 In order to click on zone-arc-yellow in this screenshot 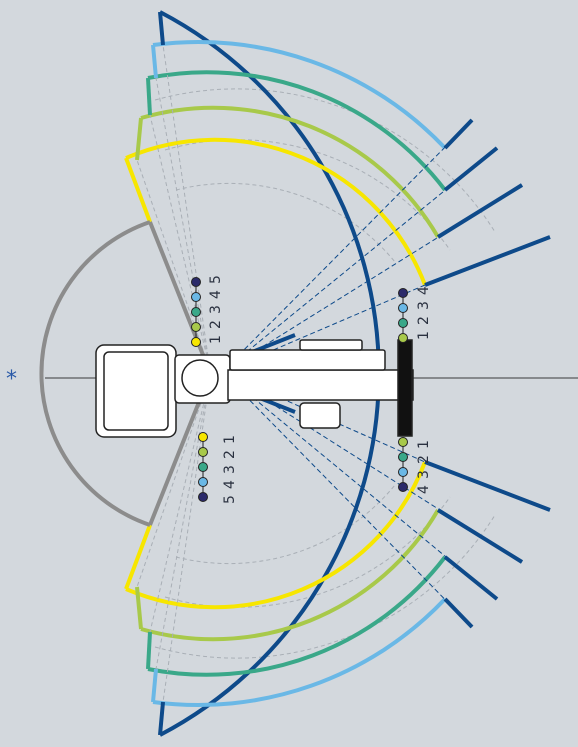, I will do `click(276, 211)`.